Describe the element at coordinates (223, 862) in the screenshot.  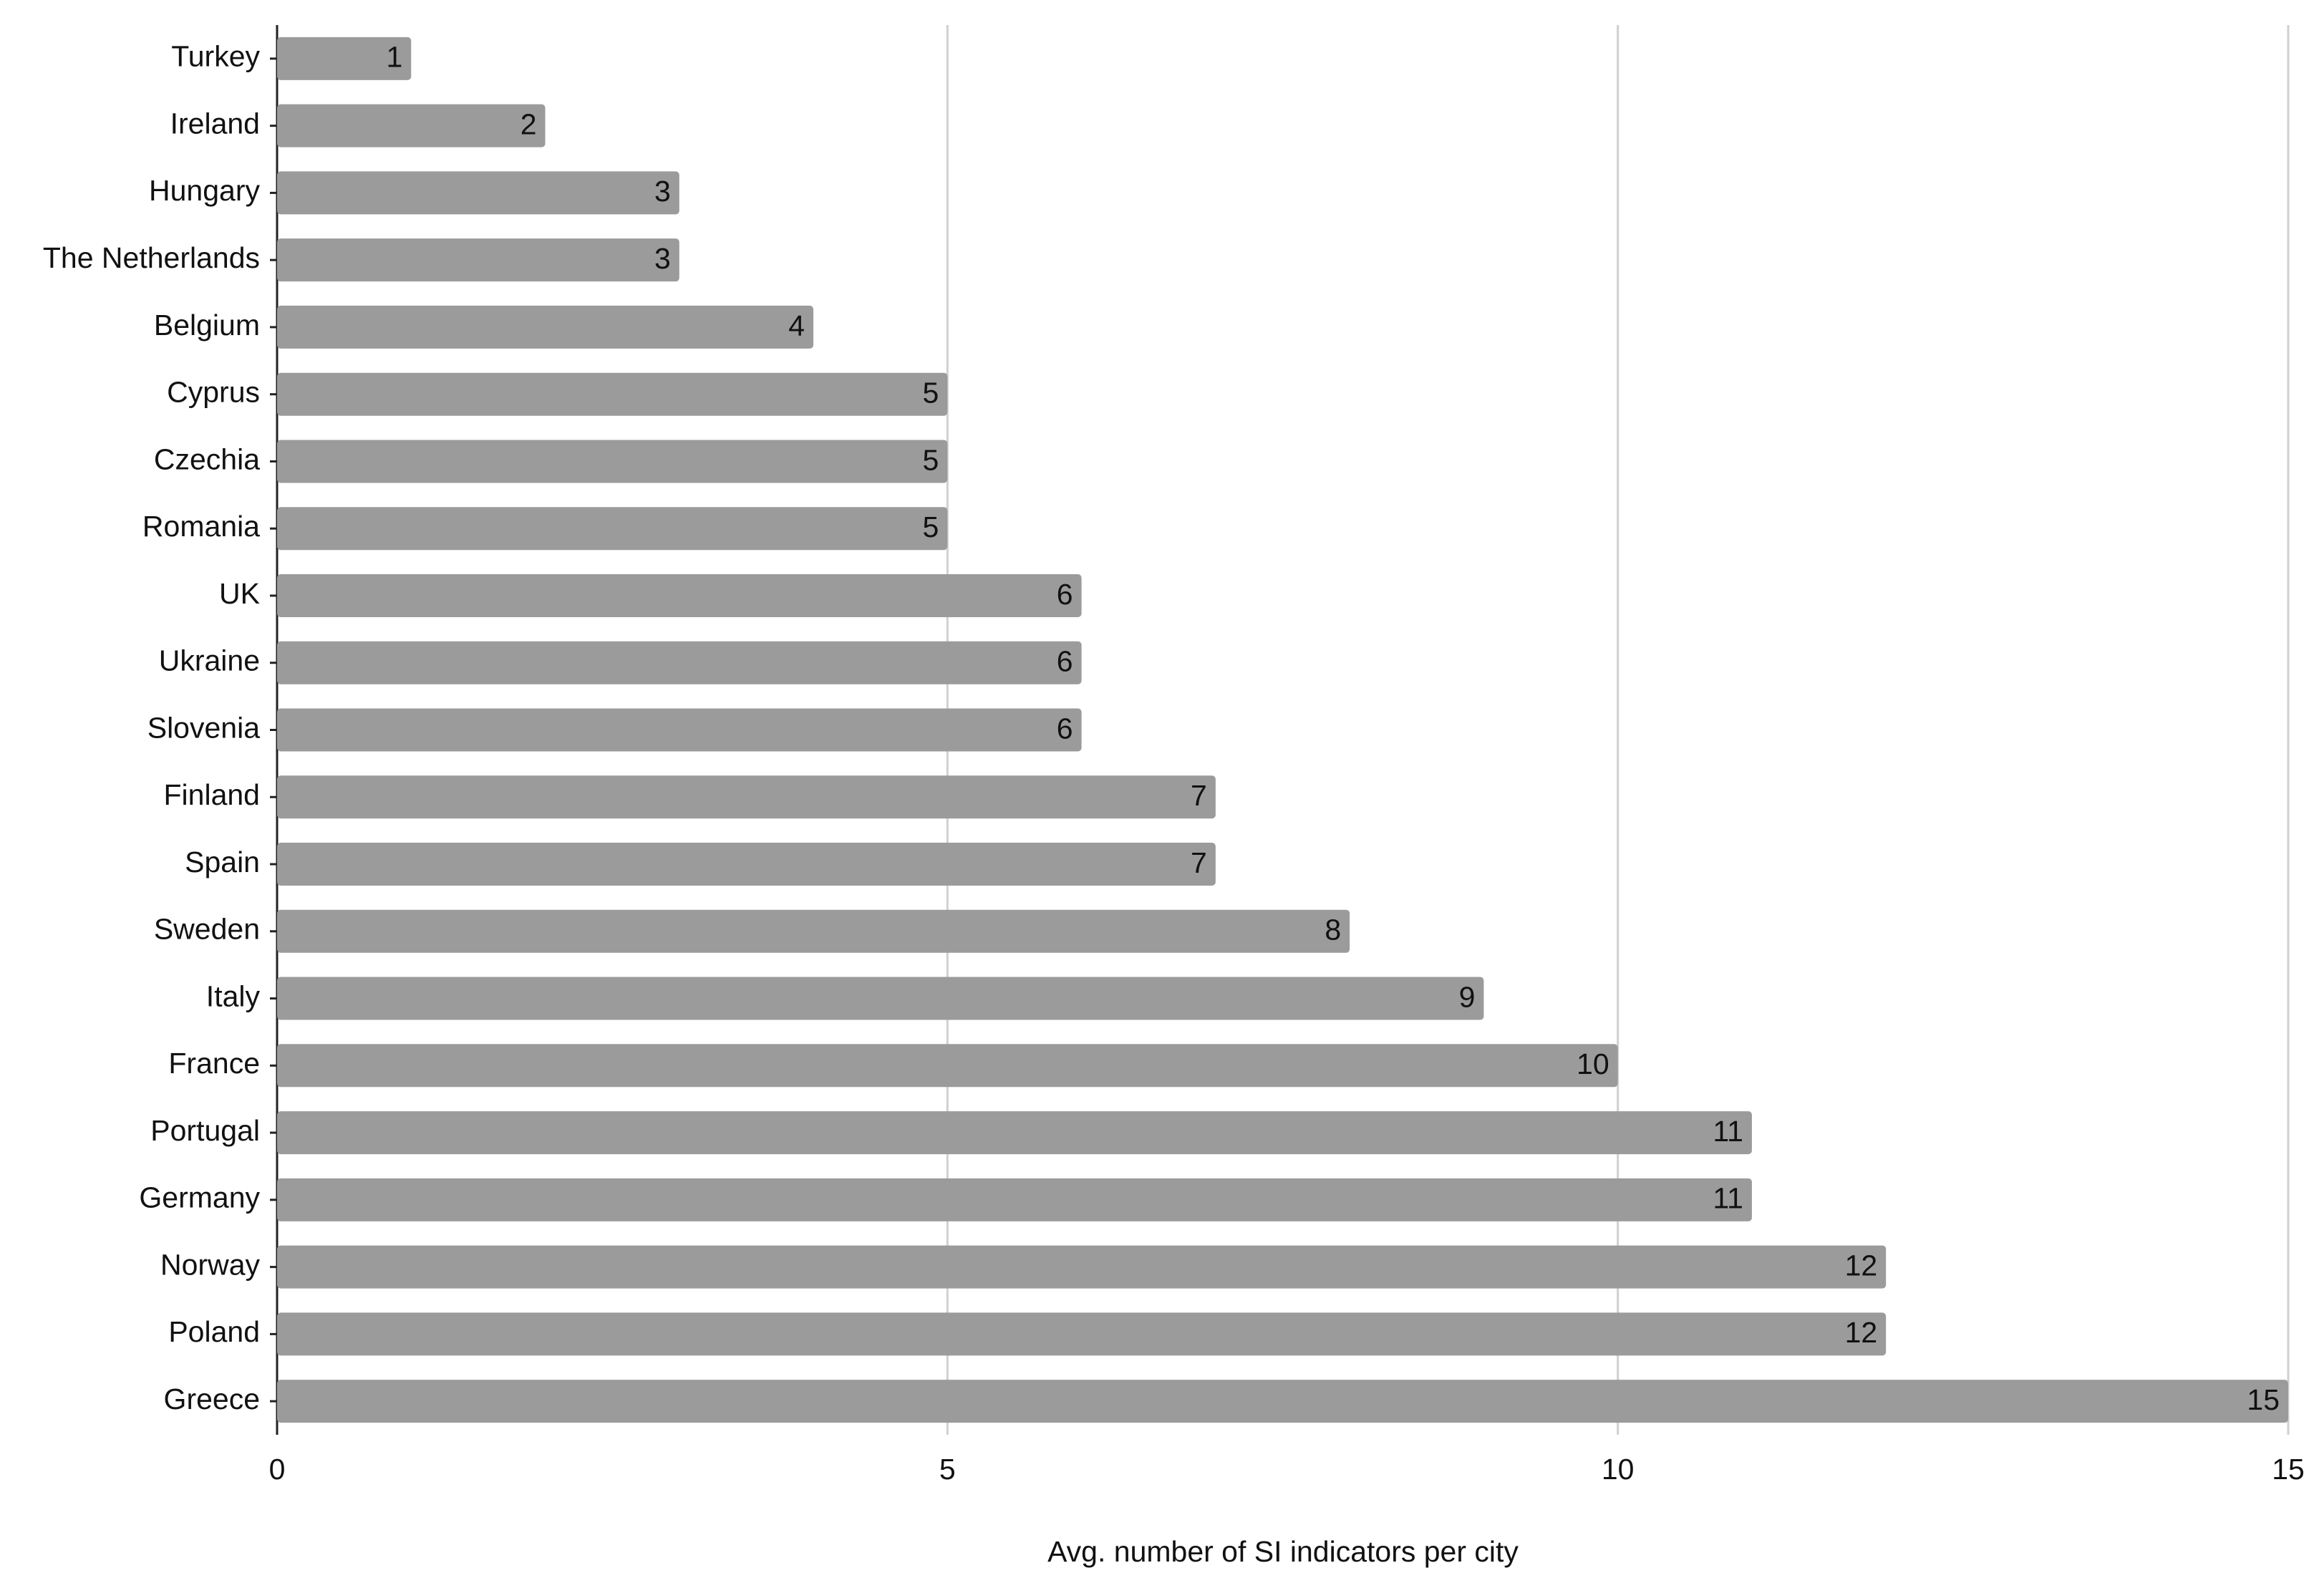
I see `y-tick-label: Spain` at that location.